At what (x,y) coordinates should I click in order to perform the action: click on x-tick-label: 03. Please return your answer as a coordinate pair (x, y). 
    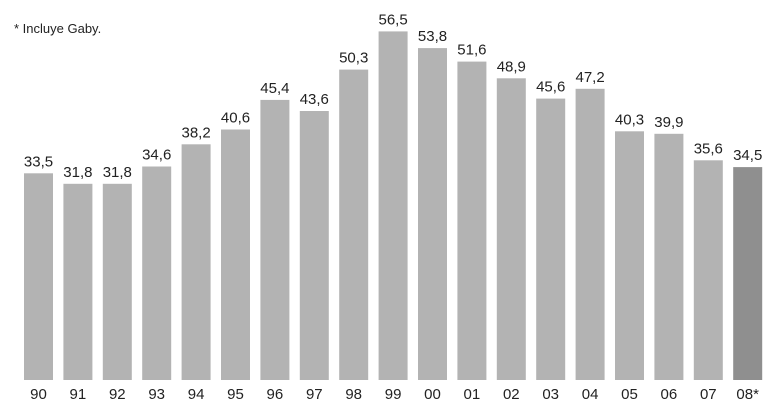
    Looking at the image, I should click on (550, 394).